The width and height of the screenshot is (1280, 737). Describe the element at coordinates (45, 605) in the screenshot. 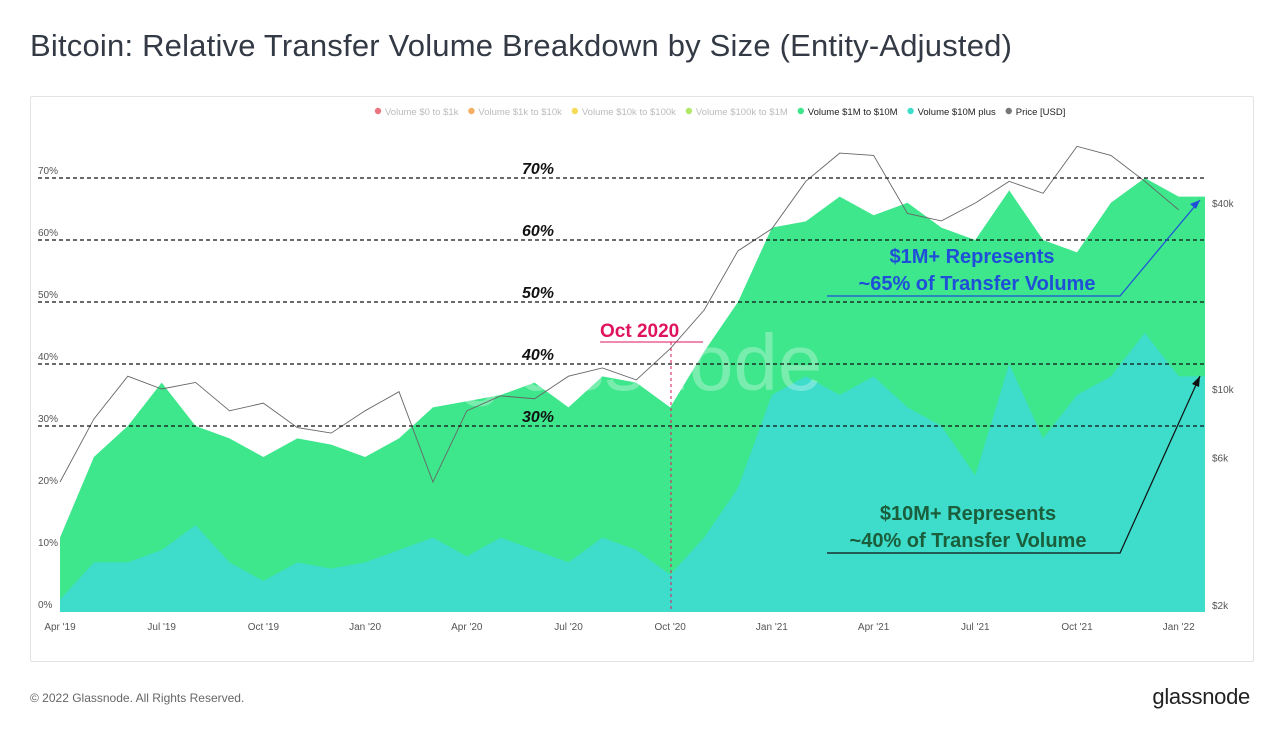

I see `y-tick-label: 0%` at that location.